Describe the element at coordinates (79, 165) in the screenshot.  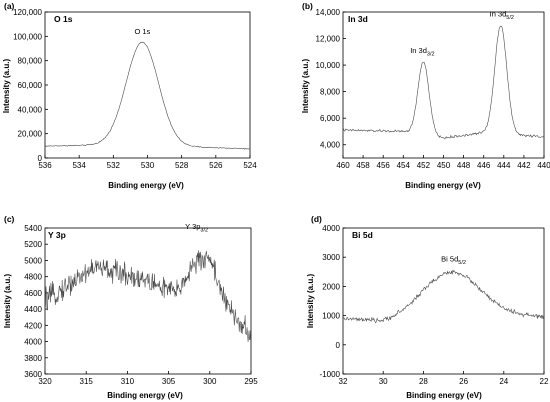
I see `x-tick-label: 534` at that location.